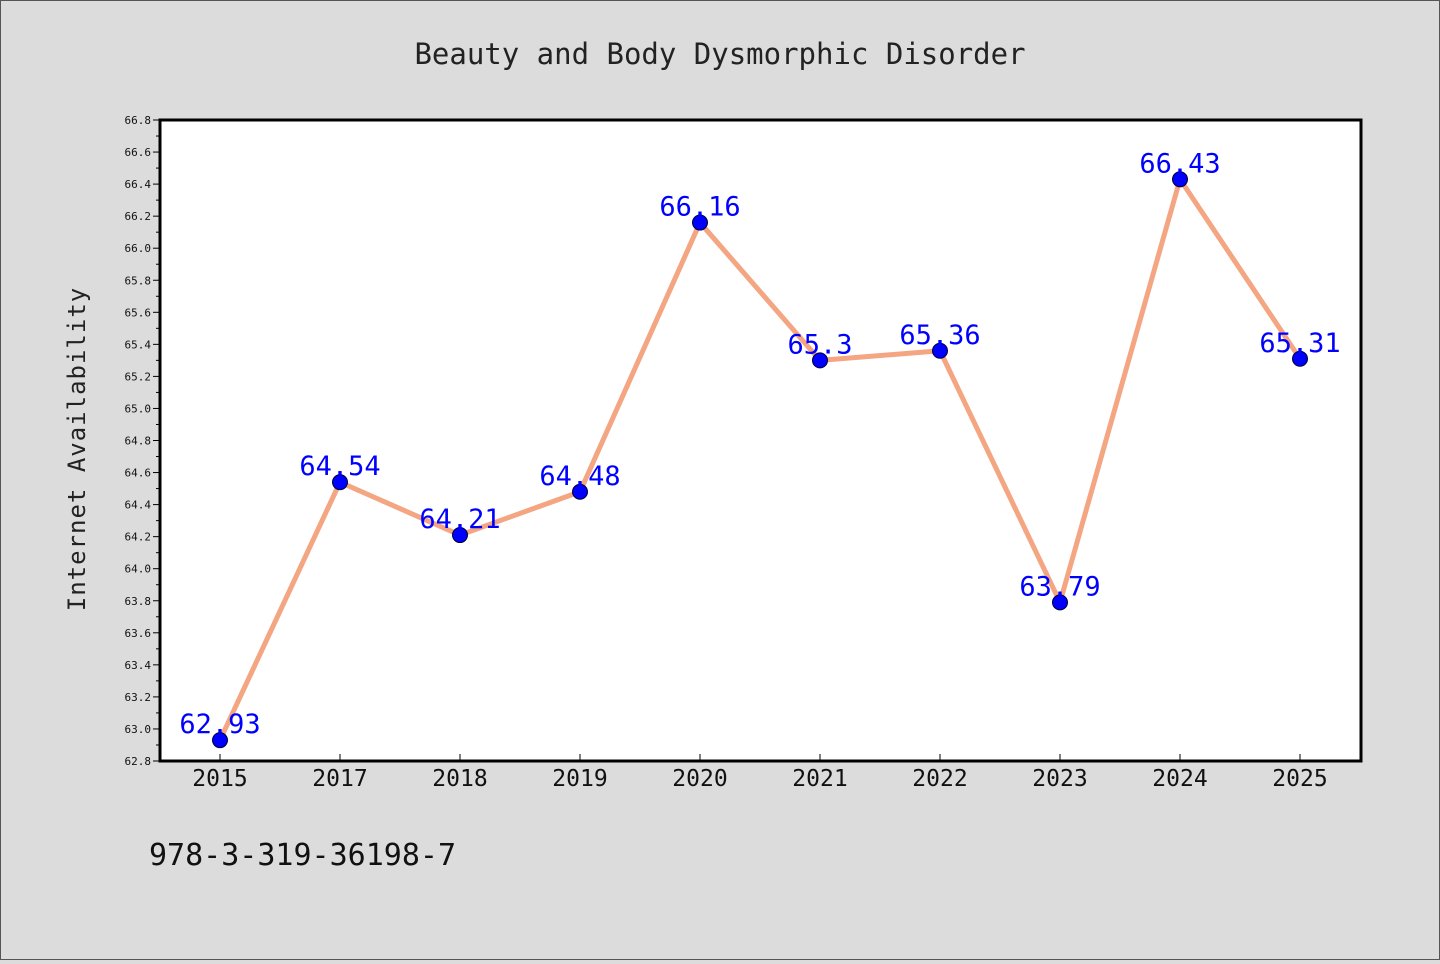 The width and height of the screenshot is (1440, 964). Describe the element at coordinates (138, 120) in the screenshot. I see `y-tick-label: 66.8` at that location.